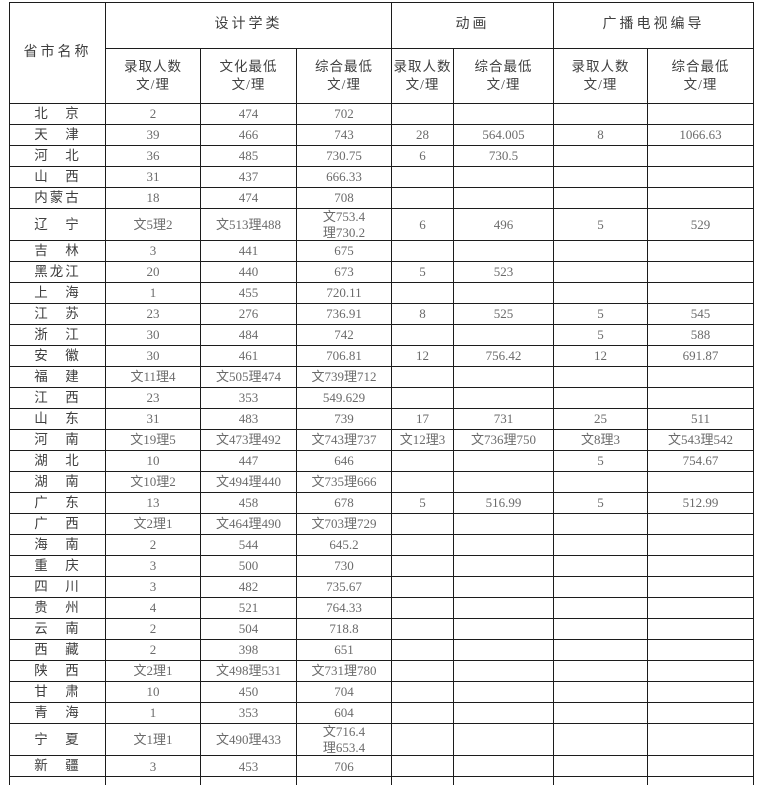 This screenshot has height=785, width=757. Describe the element at coordinates (153, 503) in the screenshot. I see `value-cell: 13` at that location.